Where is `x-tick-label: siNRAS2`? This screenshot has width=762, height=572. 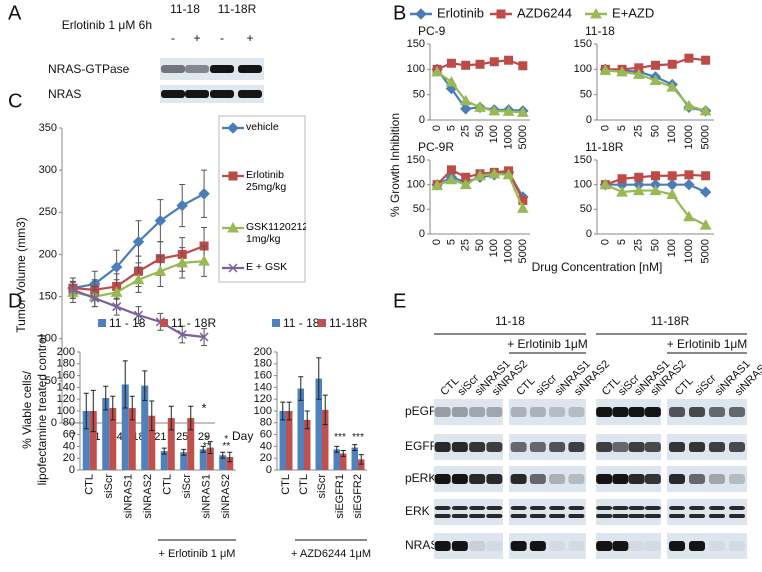 x-tick-label: siNRAS2 is located at coordinates (148, 496).